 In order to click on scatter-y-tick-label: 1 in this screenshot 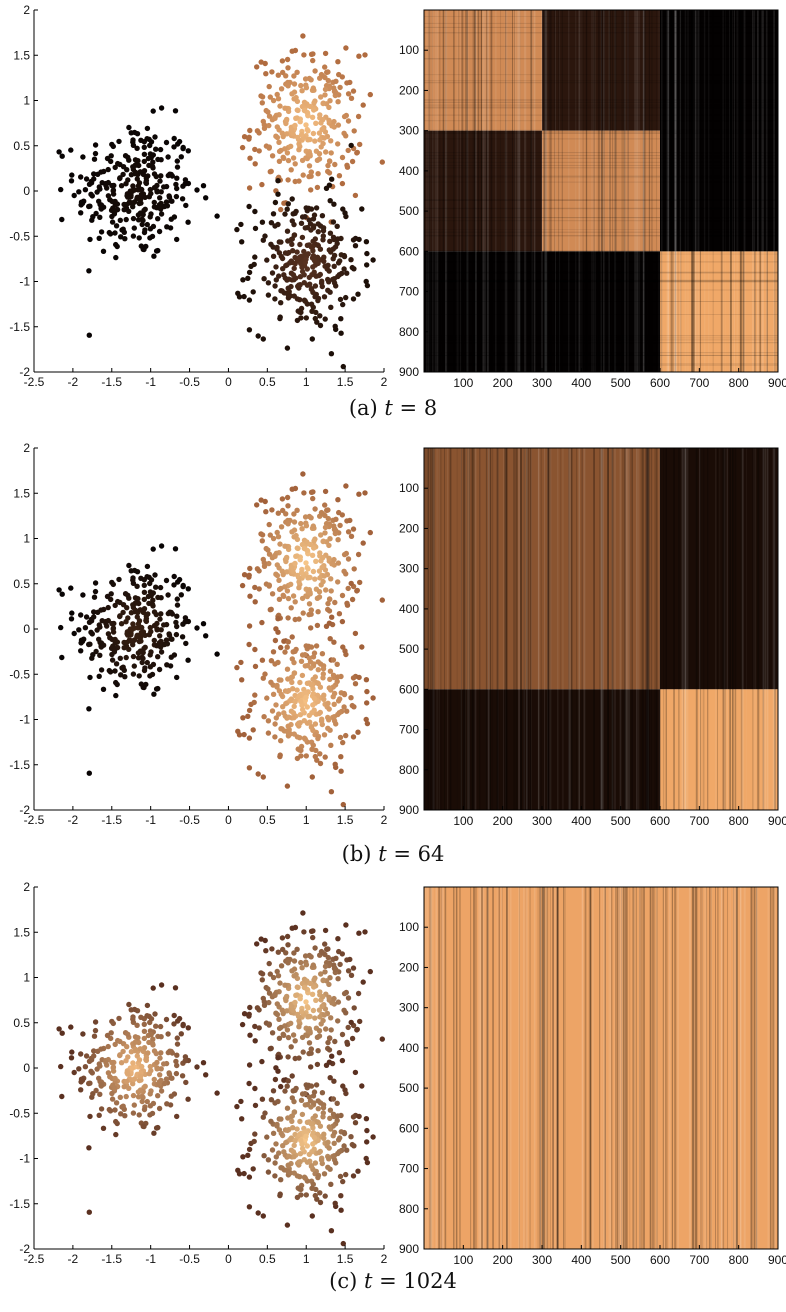, I will do `click(26, 978)`.